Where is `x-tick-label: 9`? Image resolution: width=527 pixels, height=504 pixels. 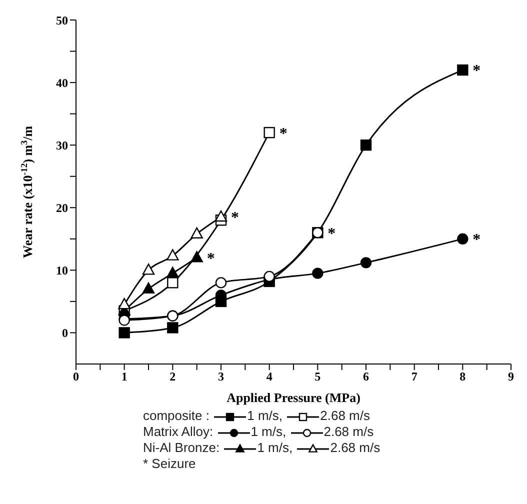
x-tick-label: 9 is located at coordinates (511, 377).